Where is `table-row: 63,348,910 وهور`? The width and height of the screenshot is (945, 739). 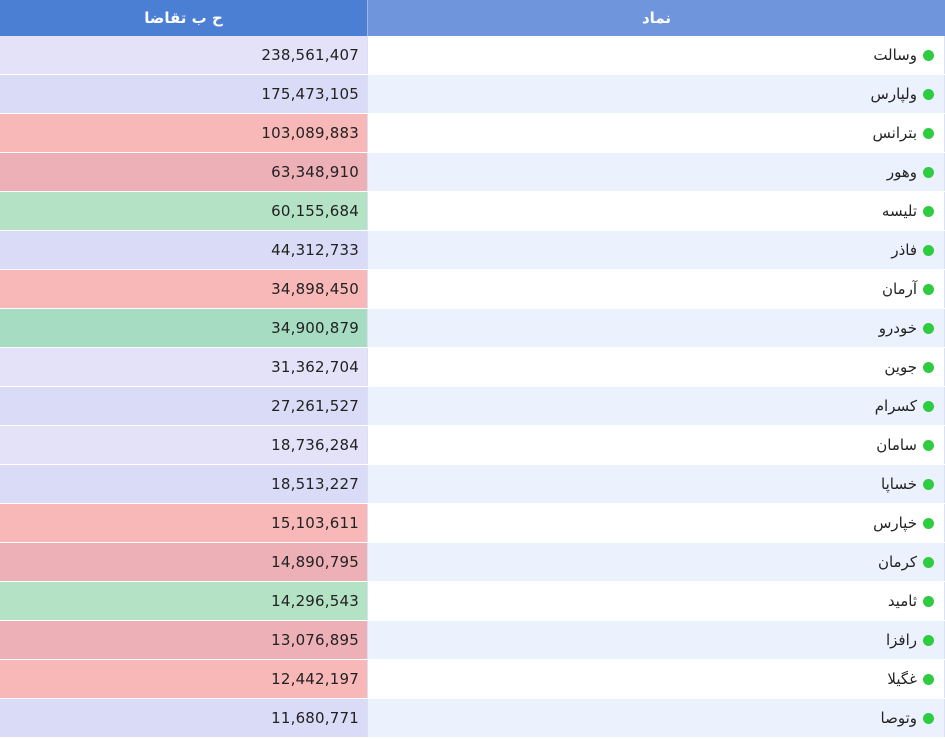 table-row: 63,348,910 وهور is located at coordinates (472, 172).